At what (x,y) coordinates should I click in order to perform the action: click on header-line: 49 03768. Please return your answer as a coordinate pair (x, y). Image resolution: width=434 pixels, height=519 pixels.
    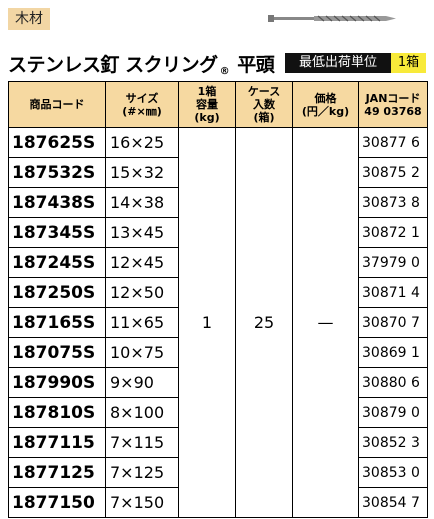
    Looking at the image, I should click on (393, 111).